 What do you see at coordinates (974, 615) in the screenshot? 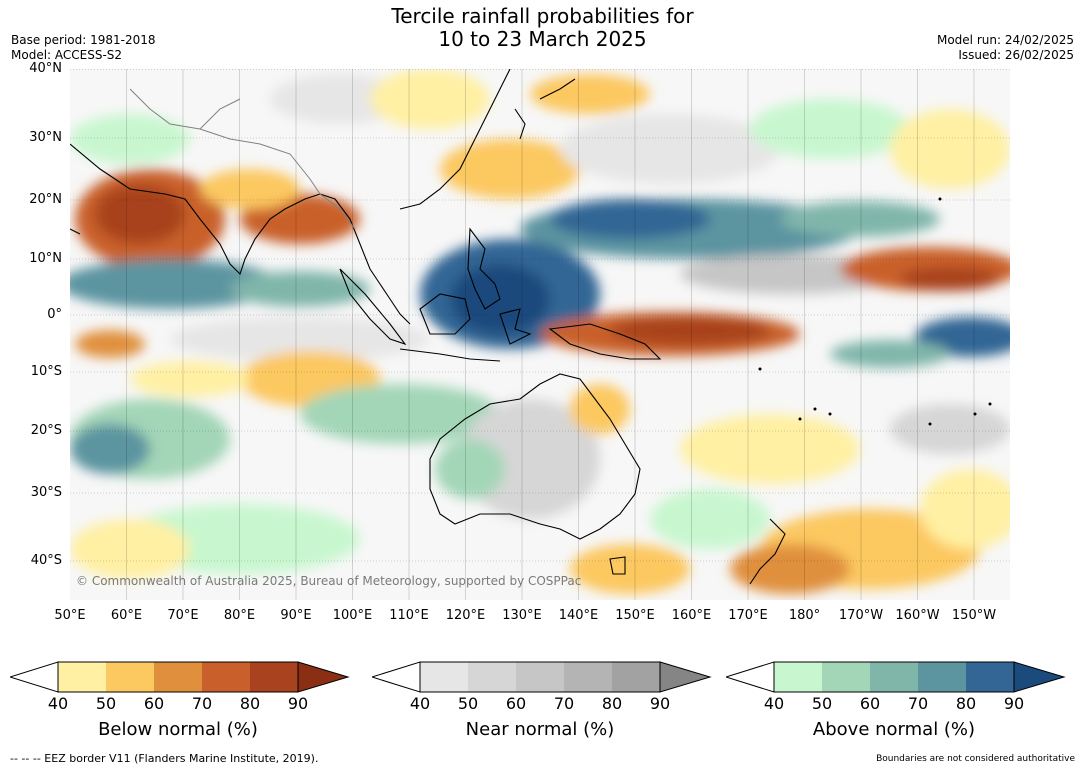
I see `lon-label-150w: 150°W` at bounding box center [974, 615].